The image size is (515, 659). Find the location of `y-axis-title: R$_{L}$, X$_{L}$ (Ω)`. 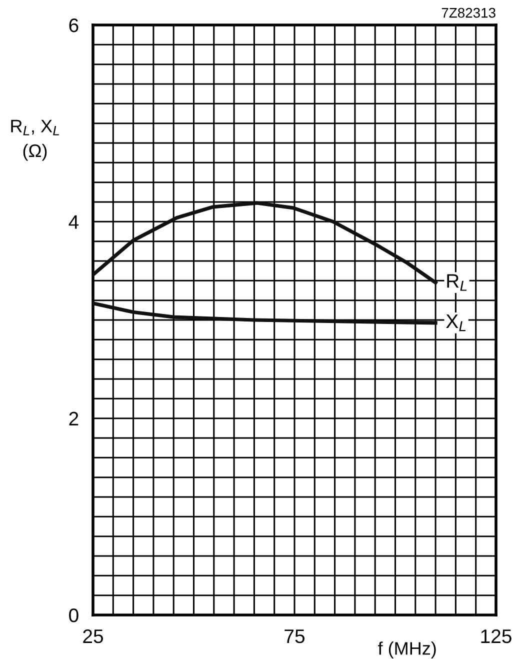

y-axis-title: R$_{L}$, X$_{L}$ (Ω) is located at coordinates (35, 140).